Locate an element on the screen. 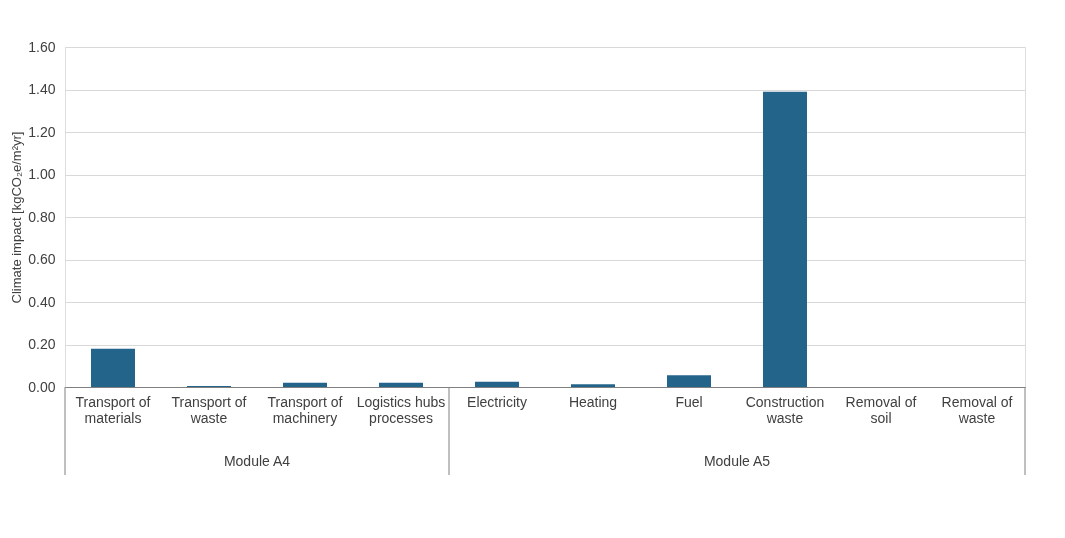  y-tick-label: 0.80 is located at coordinates (42, 216).